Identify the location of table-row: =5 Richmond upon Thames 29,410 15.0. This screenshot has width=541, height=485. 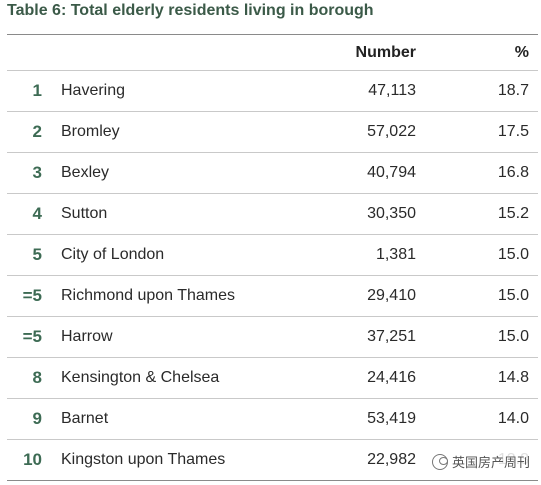
(272, 296).